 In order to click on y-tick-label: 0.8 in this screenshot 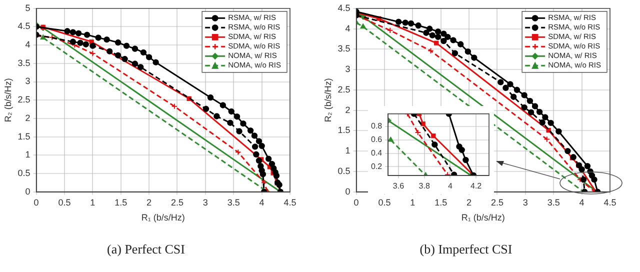, I will do `click(376, 126)`.